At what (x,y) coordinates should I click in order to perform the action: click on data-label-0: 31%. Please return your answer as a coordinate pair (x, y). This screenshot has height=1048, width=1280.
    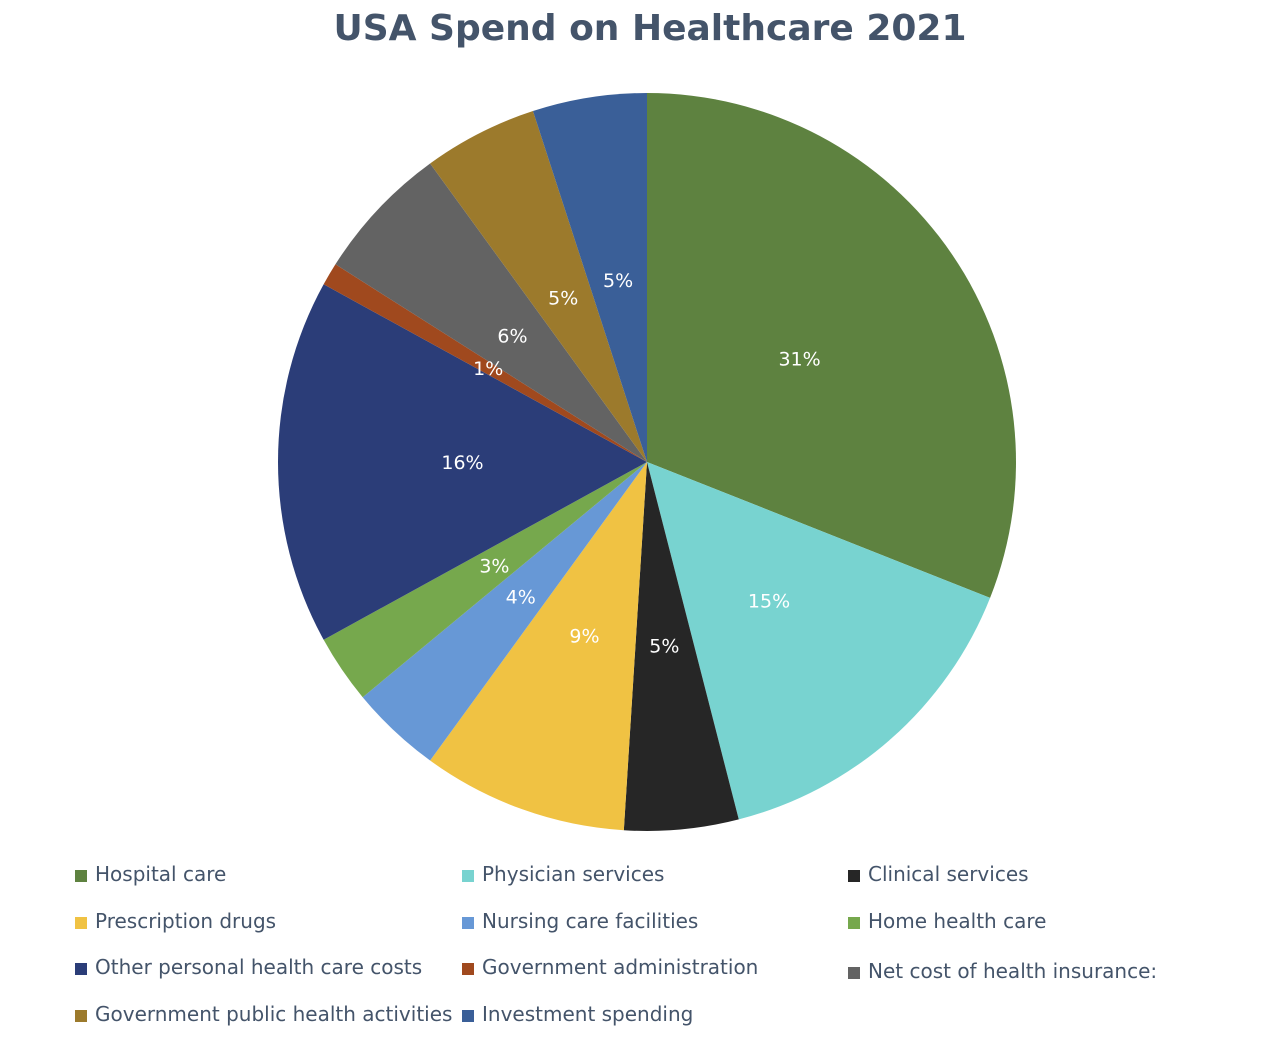
    Looking at the image, I should click on (799, 359).